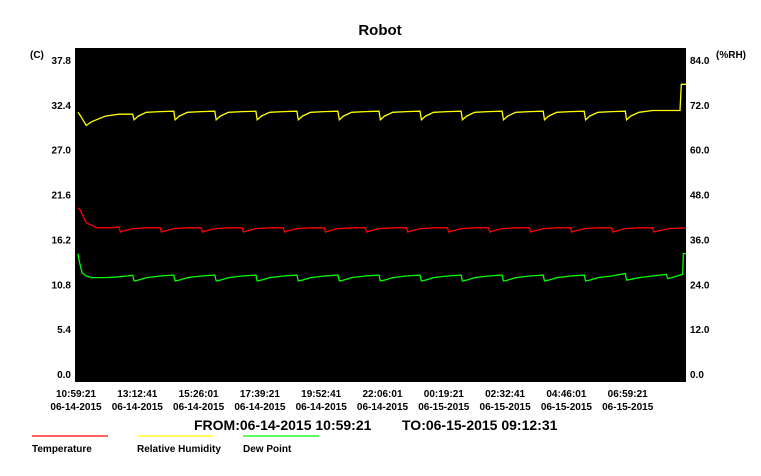 Image resolution: width=761 pixels, height=476 pixels. Describe the element at coordinates (381, 105) in the screenshot. I see `series-line-relative-humidity` at that location.